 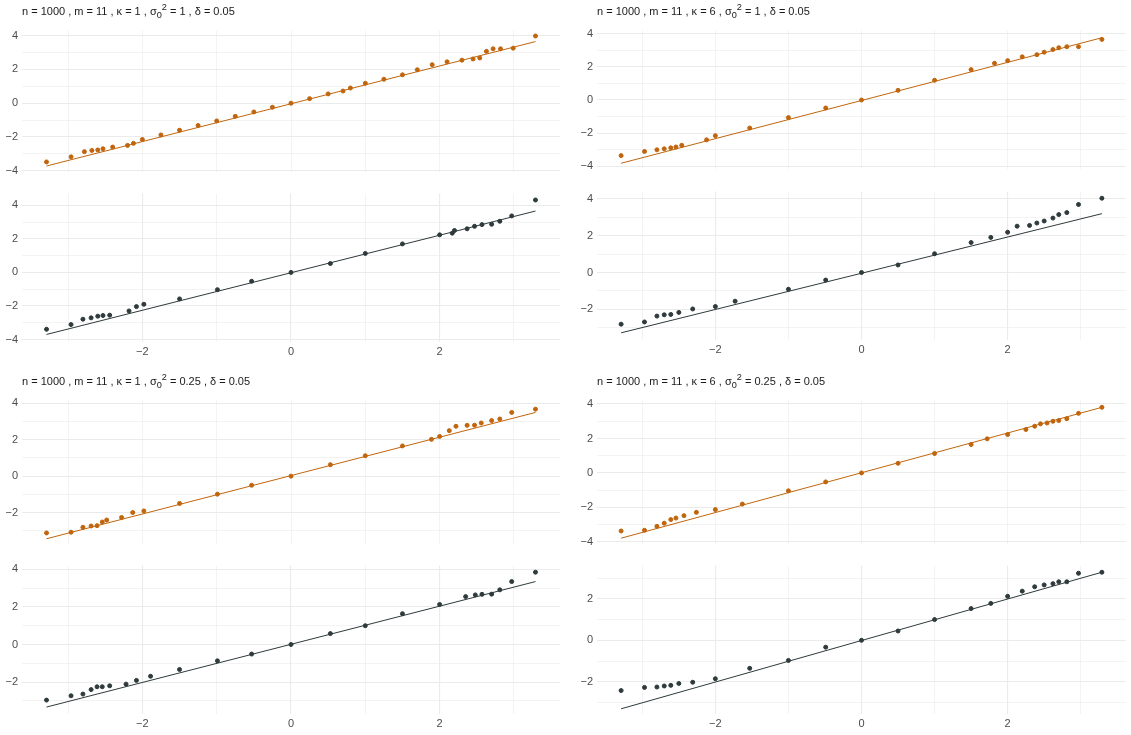 I want to click on chart-title: n = 1000 , m = 11 , κ = 1 , σ$_{0}$$^{2}$ = 0.25 , δ = 0.05, so click(x=136, y=381).